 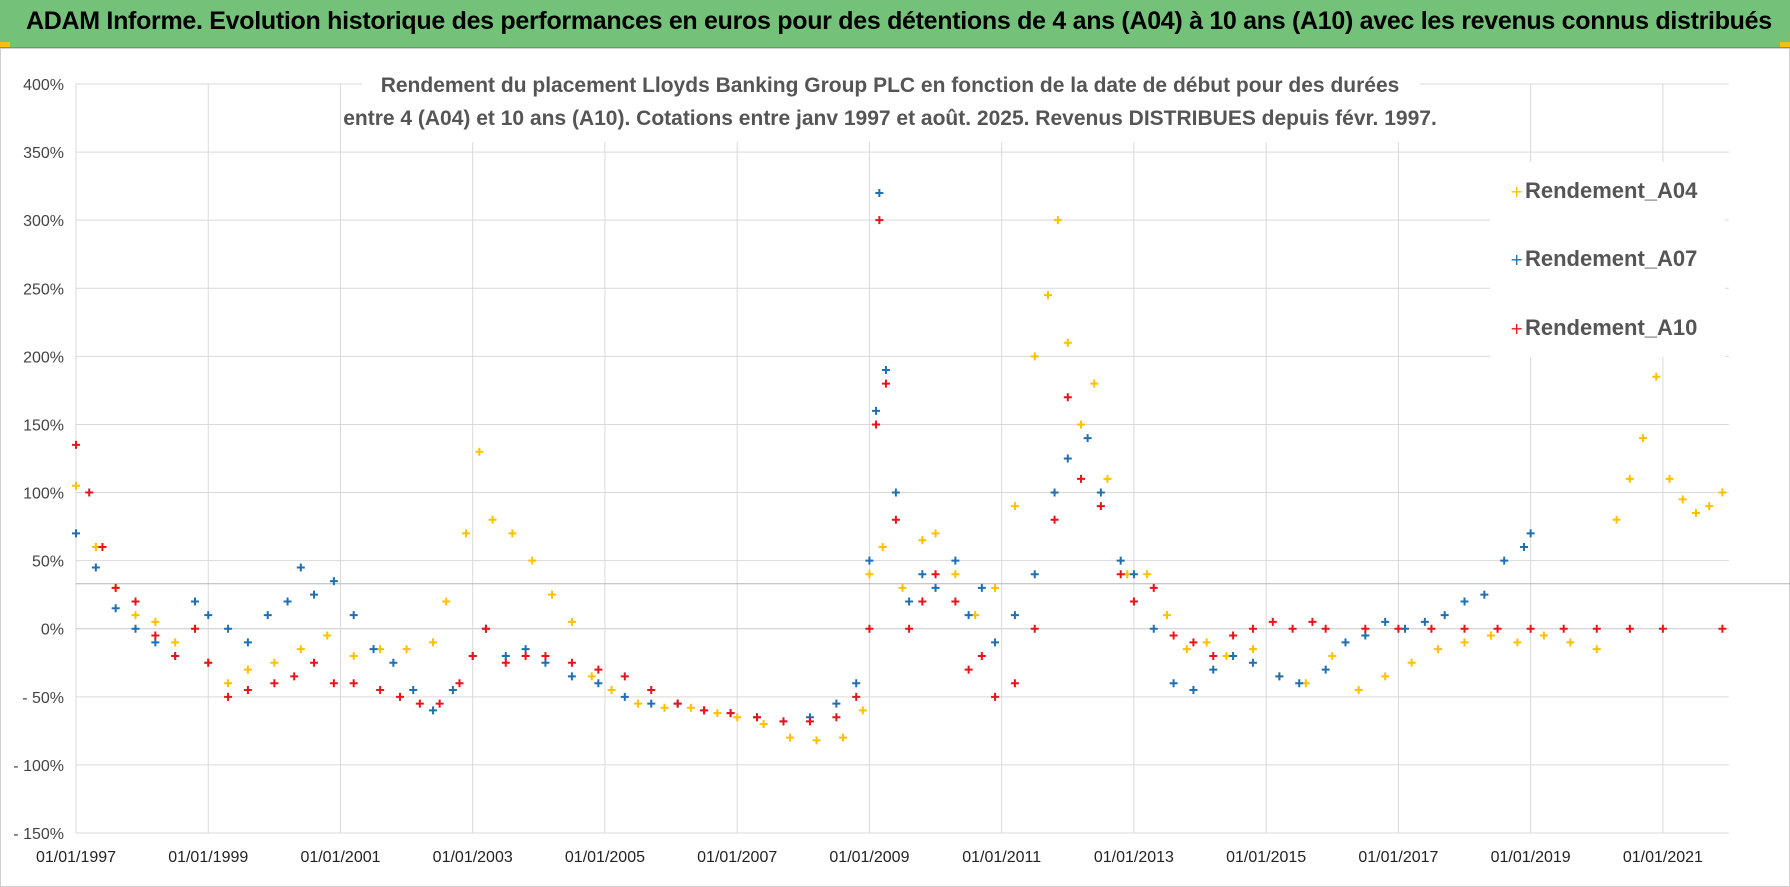 I want to click on x-tick-label: 01/01/2009, so click(x=869, y=857).